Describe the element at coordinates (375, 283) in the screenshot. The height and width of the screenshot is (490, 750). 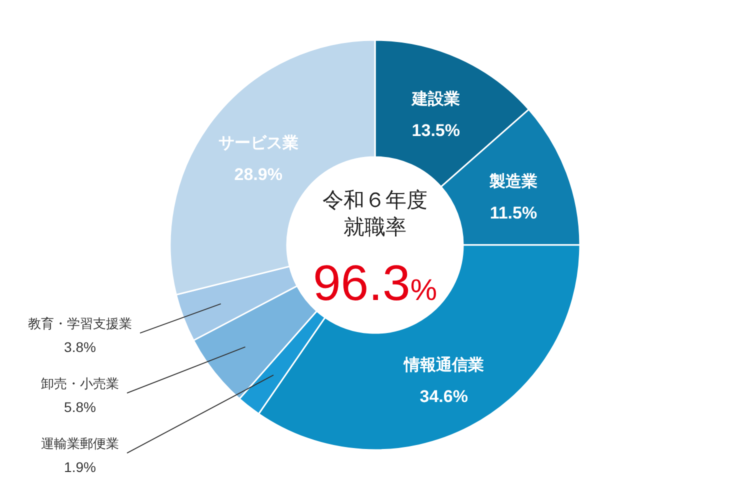
I see `text: 96.3%` at that location.